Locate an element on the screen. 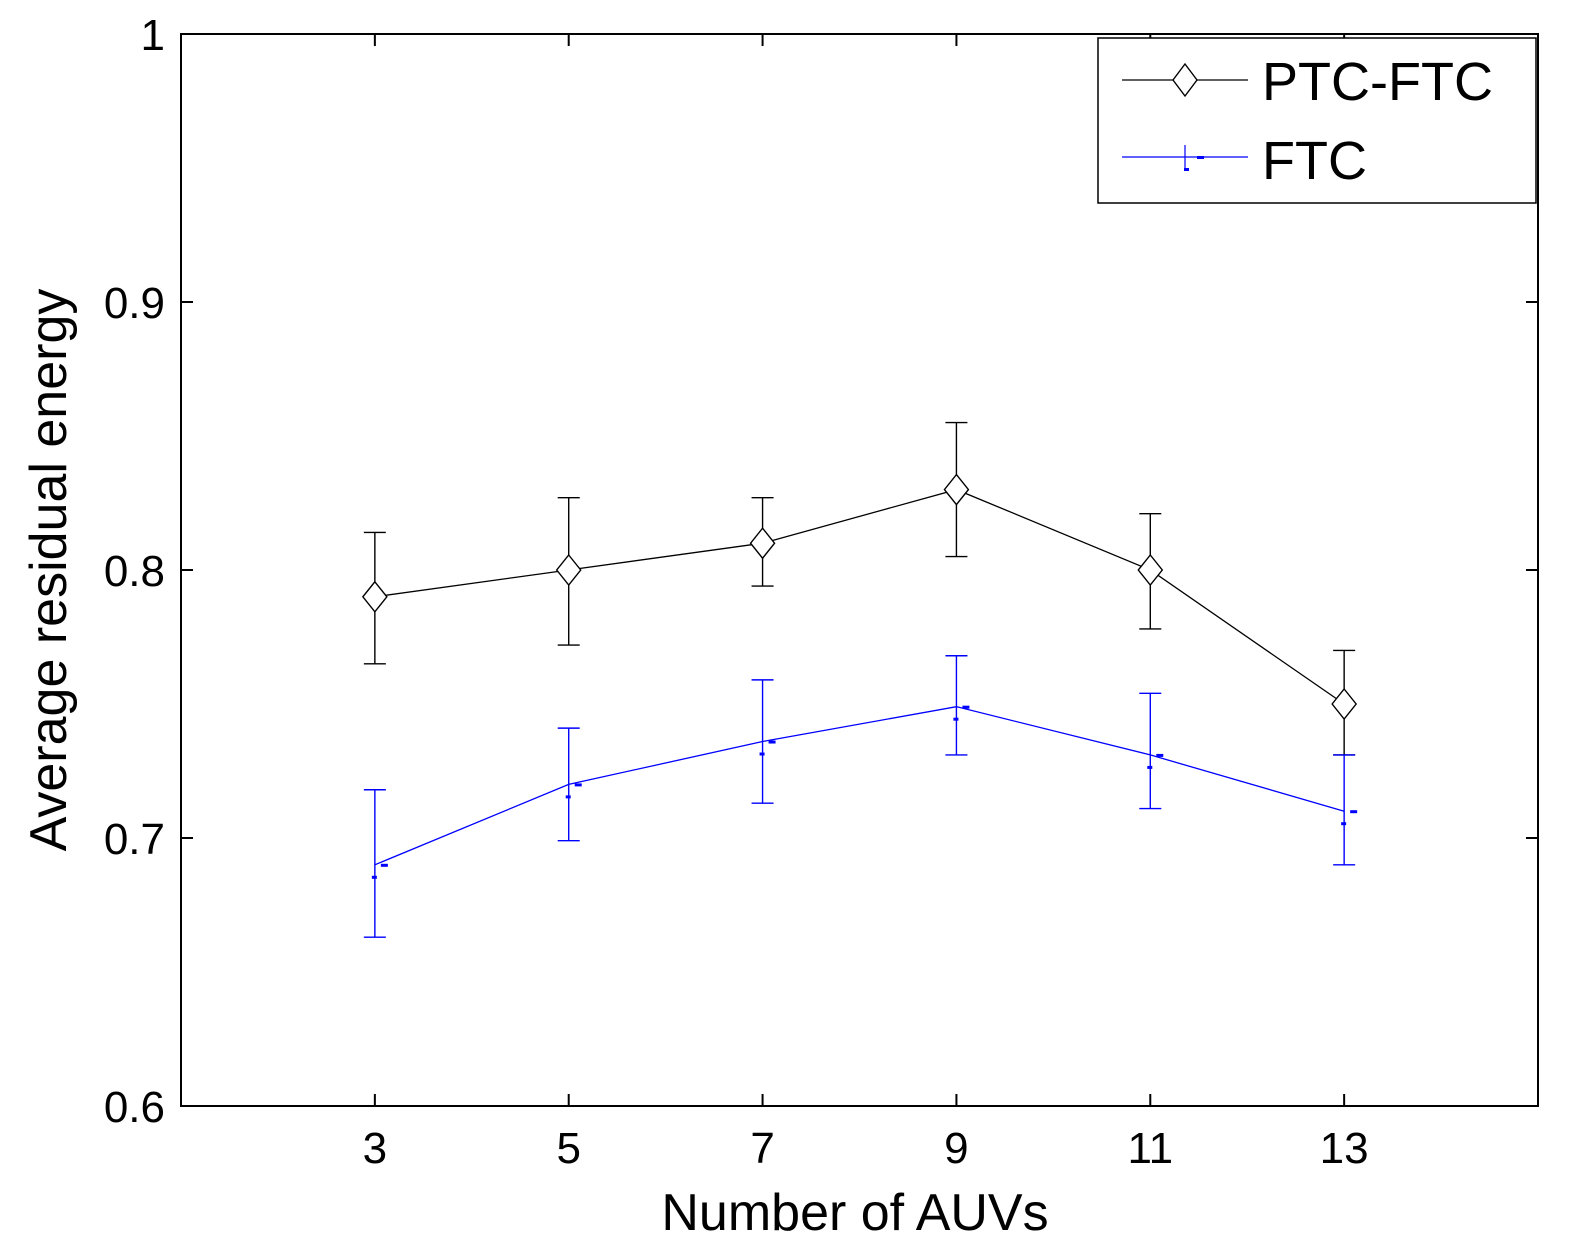 Image resolution: width=1572 pixels, height=1257 pixels. x-tick-label: 3 is located at coordinates (375, 1148).